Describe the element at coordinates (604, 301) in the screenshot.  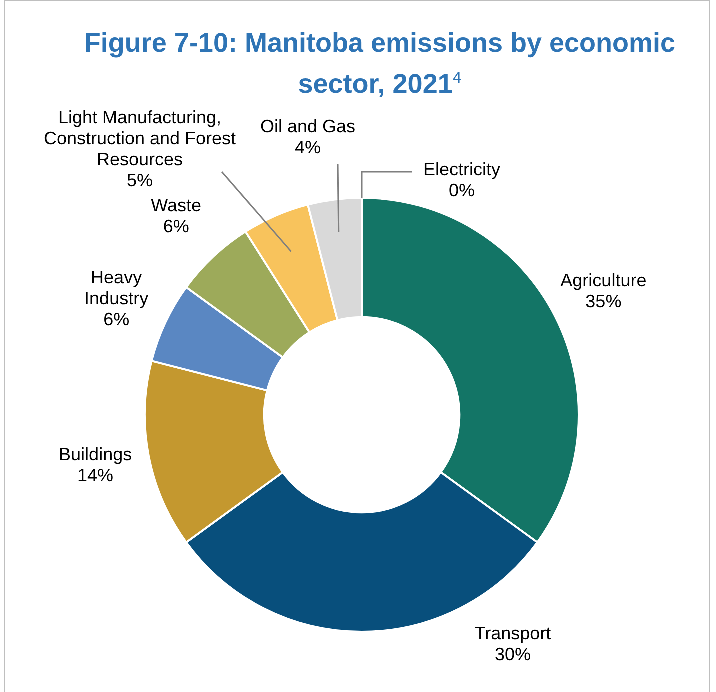
I see `data-label: 35%` at that location.